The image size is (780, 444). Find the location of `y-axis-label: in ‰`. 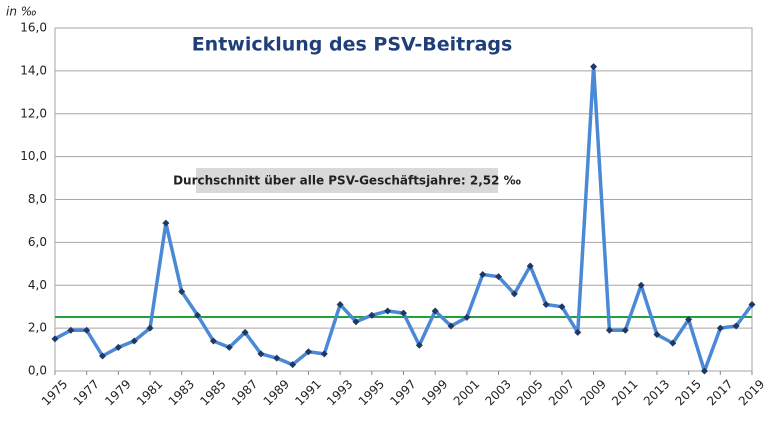

y-axis-label: in ‰ is located at coordinates (21, 12).